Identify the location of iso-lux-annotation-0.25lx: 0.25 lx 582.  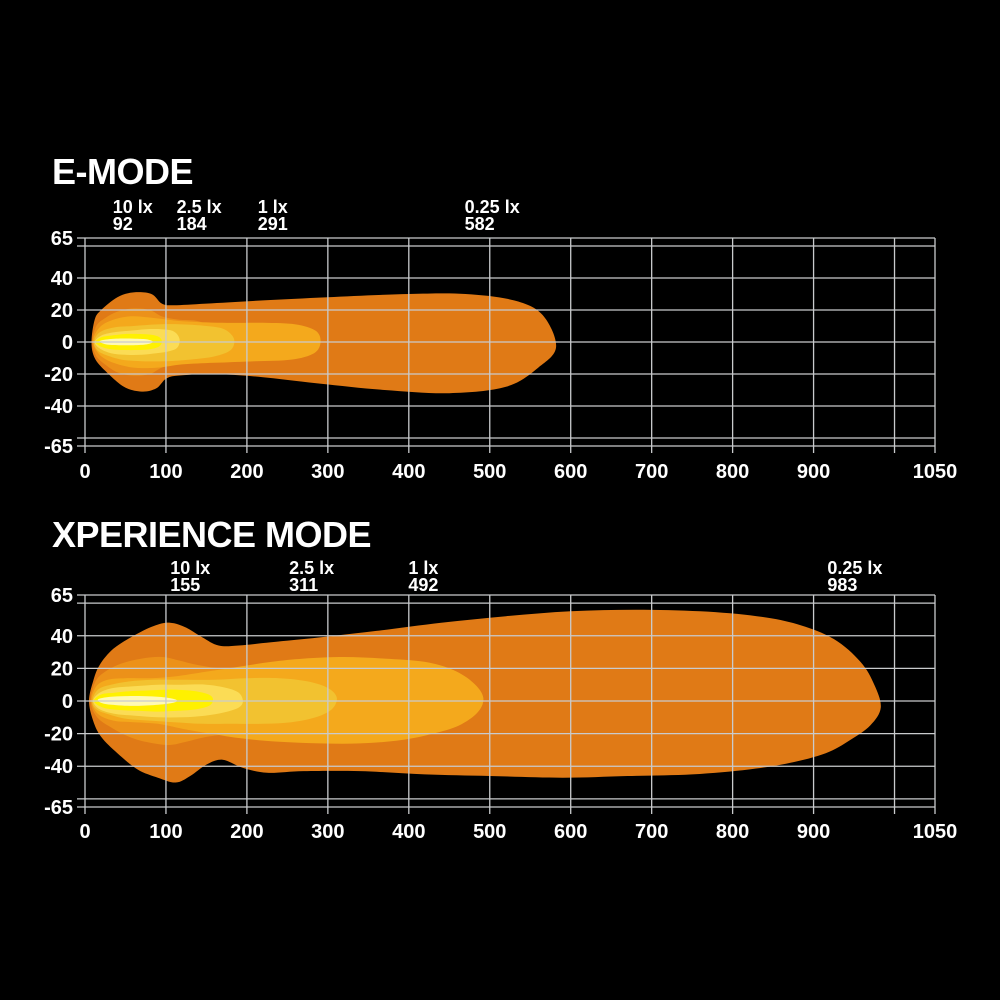
(492, 215).